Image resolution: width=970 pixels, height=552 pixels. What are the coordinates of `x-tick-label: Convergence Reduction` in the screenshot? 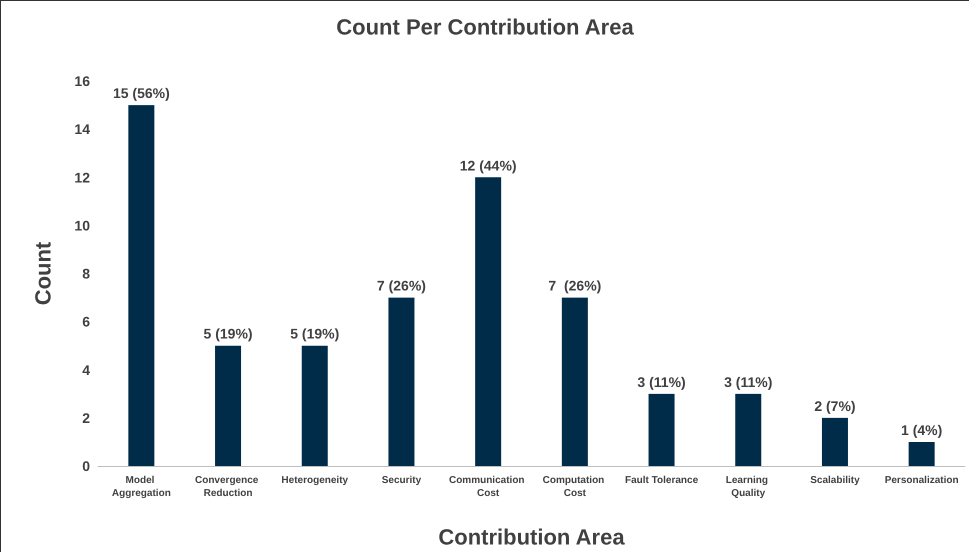 It's located at (228, 487).